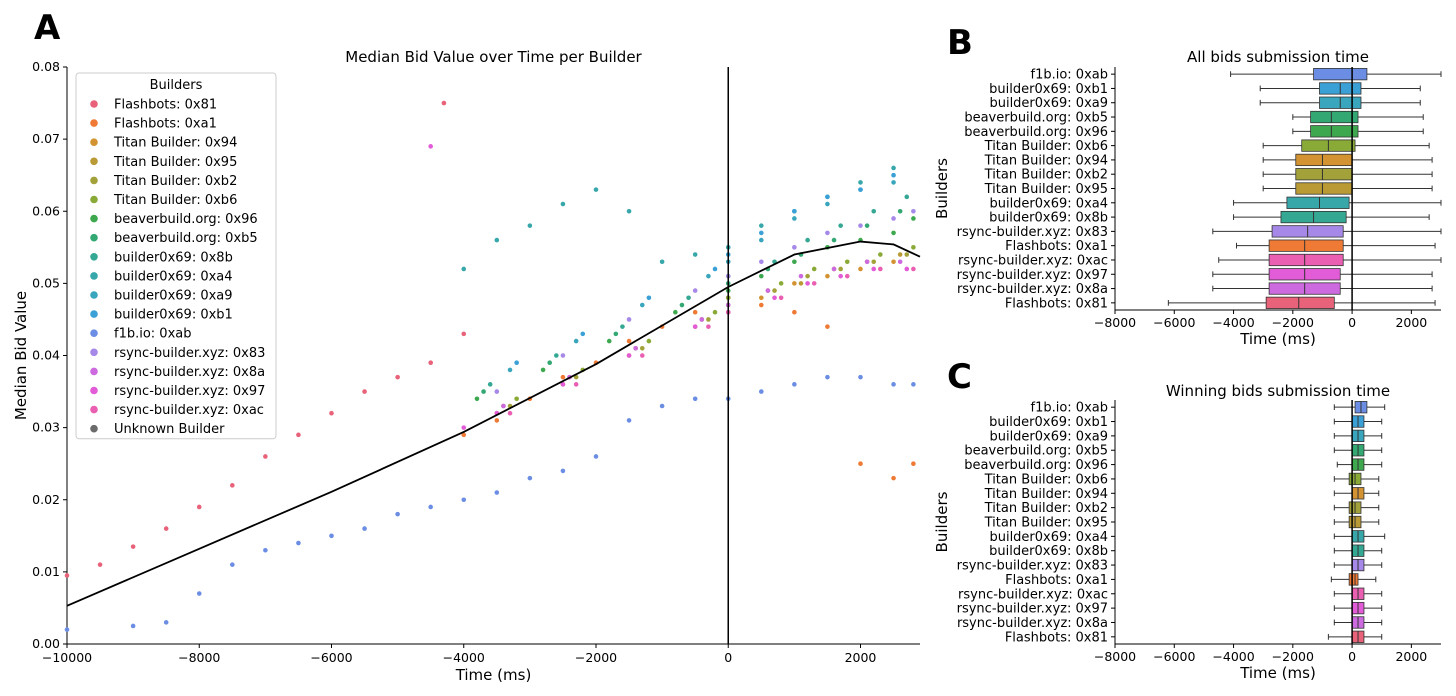 The width and height of the screenshot is (1456, 696). What do you see at coordinates (596, 657) in the screenshot?
I see `x-tick-label: −2000` at bounding box center [596, 657].